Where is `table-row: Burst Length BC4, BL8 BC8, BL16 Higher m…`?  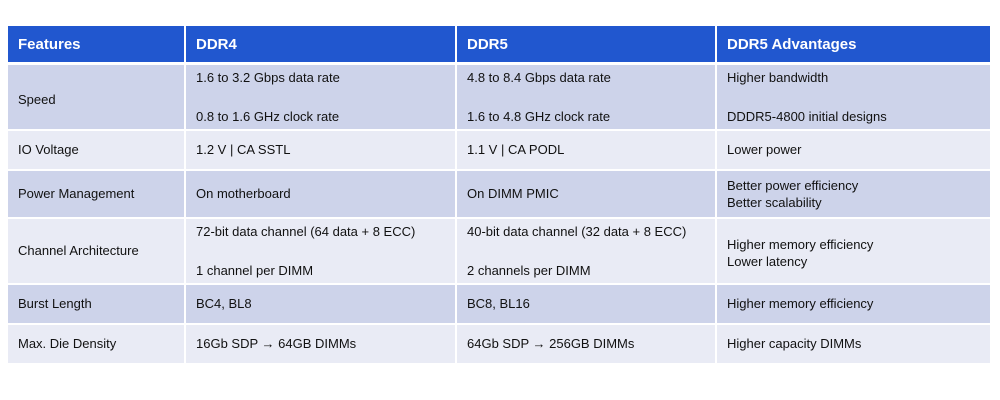 table-row: Burst Length BC4, BL8 BC8, BL16 Higher m… is located at coordinates (499, 304).